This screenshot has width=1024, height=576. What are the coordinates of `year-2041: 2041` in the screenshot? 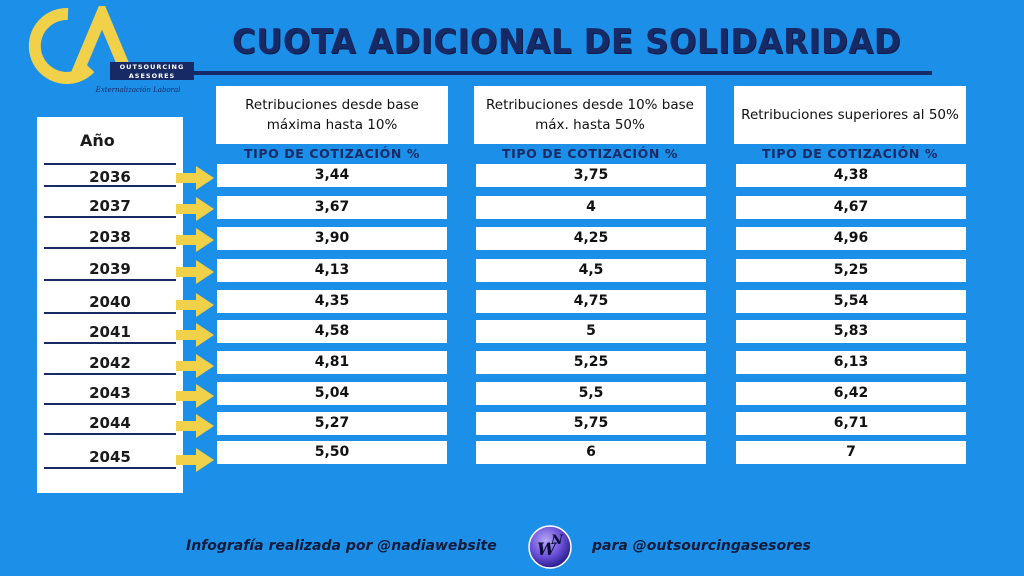 It's located at (110, 332).